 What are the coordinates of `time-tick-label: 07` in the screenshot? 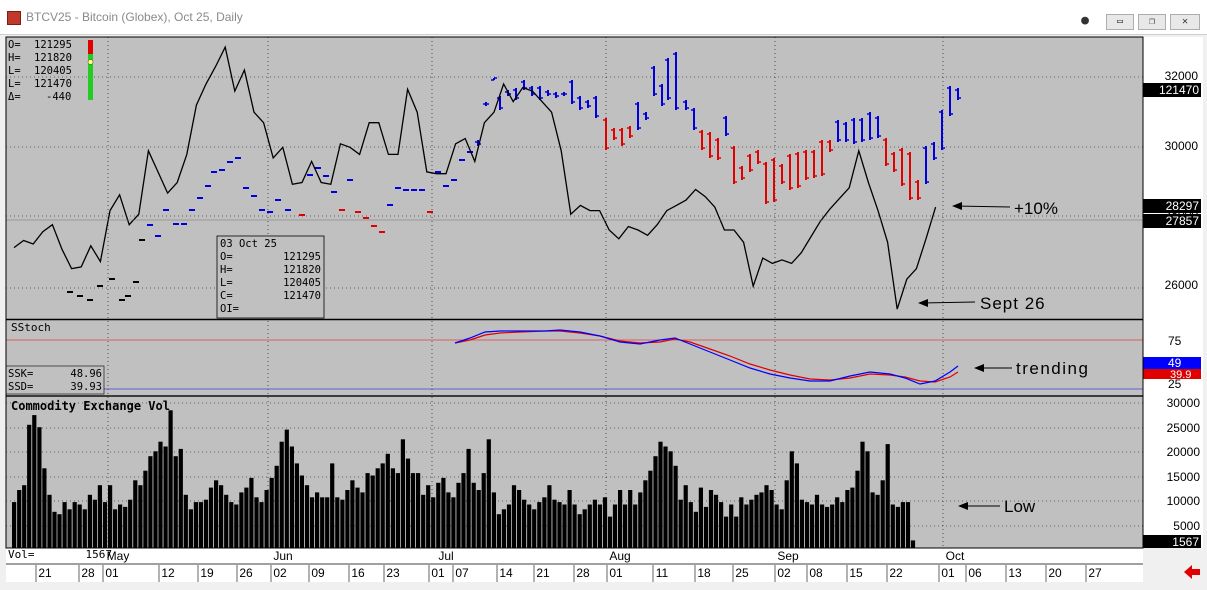 It's located at (462, 573).